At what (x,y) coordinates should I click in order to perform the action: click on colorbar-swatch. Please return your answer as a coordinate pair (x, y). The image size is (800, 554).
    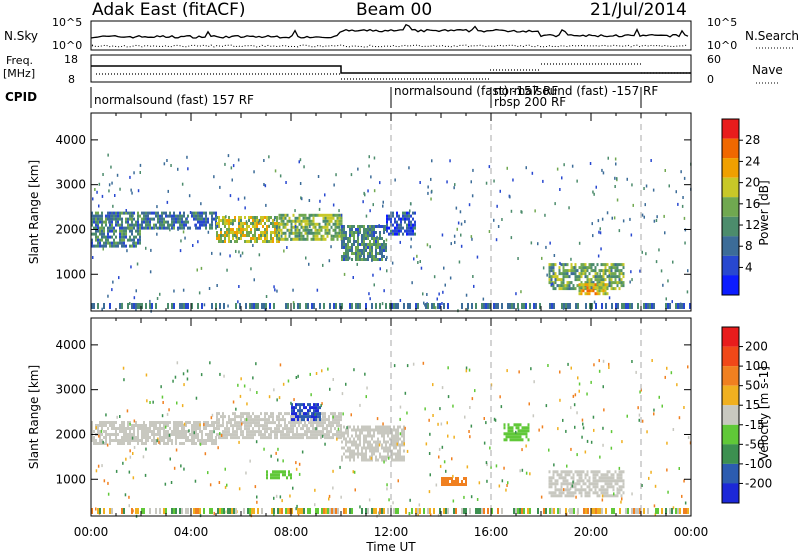
    Looking at the image, I should click on (730, 454).